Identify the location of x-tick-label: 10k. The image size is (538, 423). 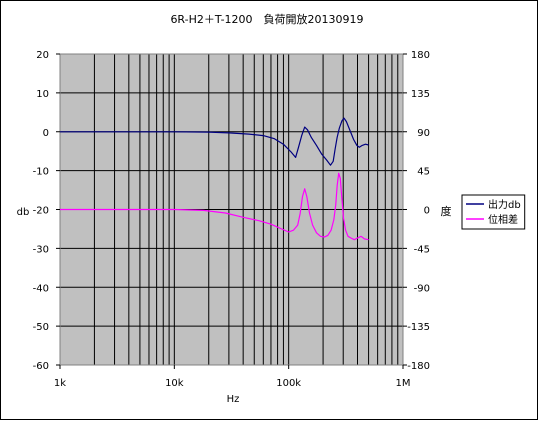
(174, 383).